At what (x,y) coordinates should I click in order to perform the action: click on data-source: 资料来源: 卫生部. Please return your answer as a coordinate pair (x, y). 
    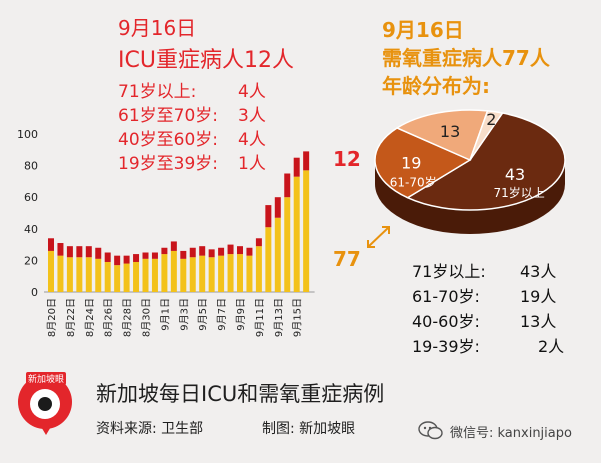
    Looking at the image, I should click on (150, 429).